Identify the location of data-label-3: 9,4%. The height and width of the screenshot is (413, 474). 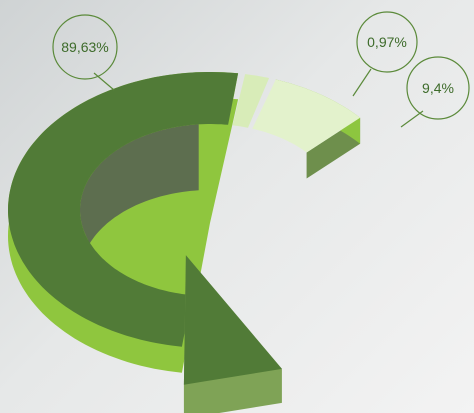
(438, 88).